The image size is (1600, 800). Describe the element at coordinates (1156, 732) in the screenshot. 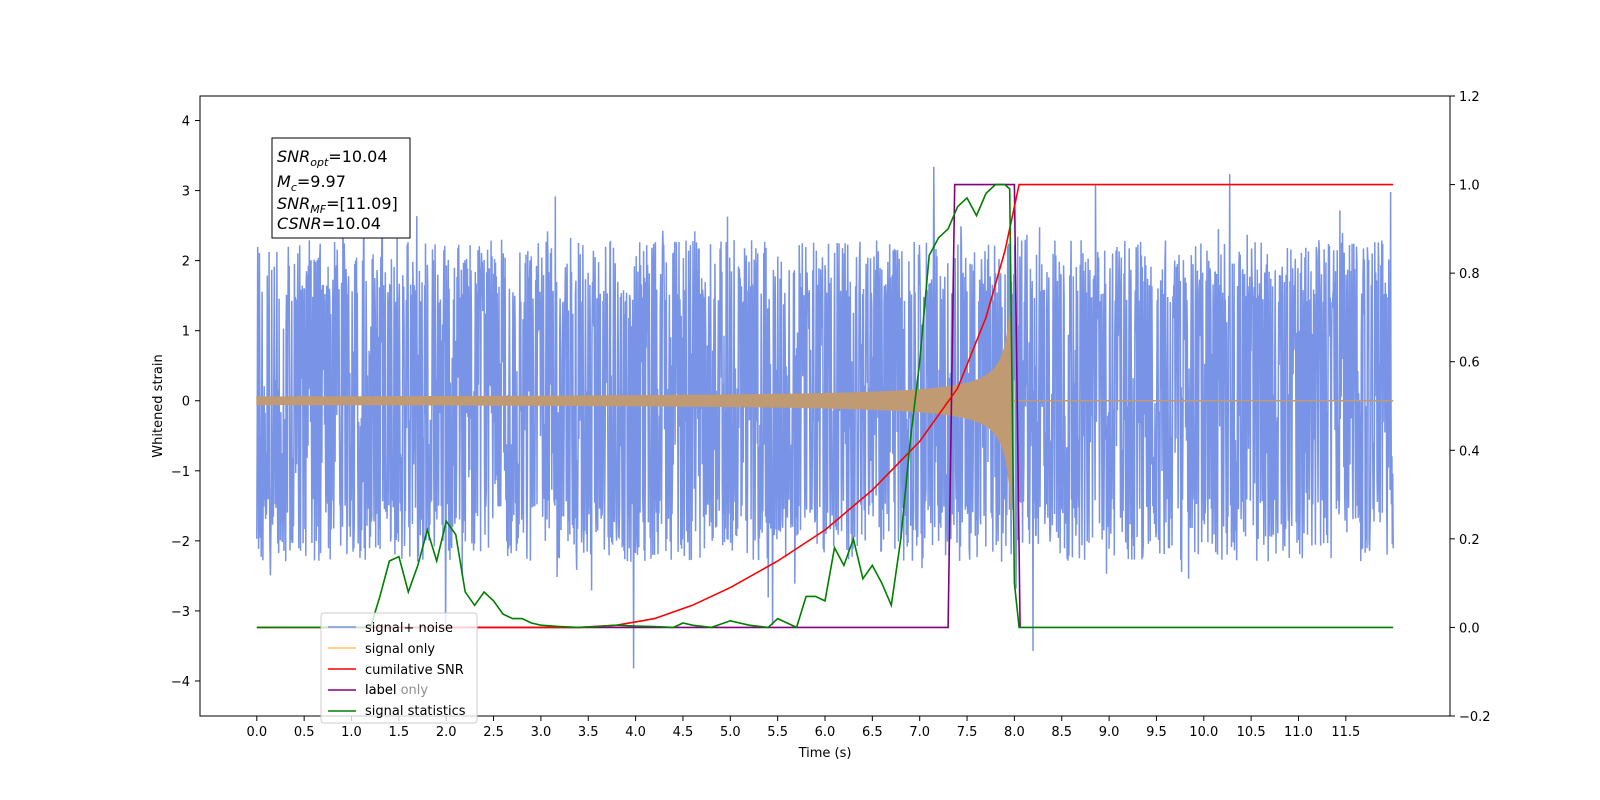

I see `x-tick-label: 9.5` at that location.